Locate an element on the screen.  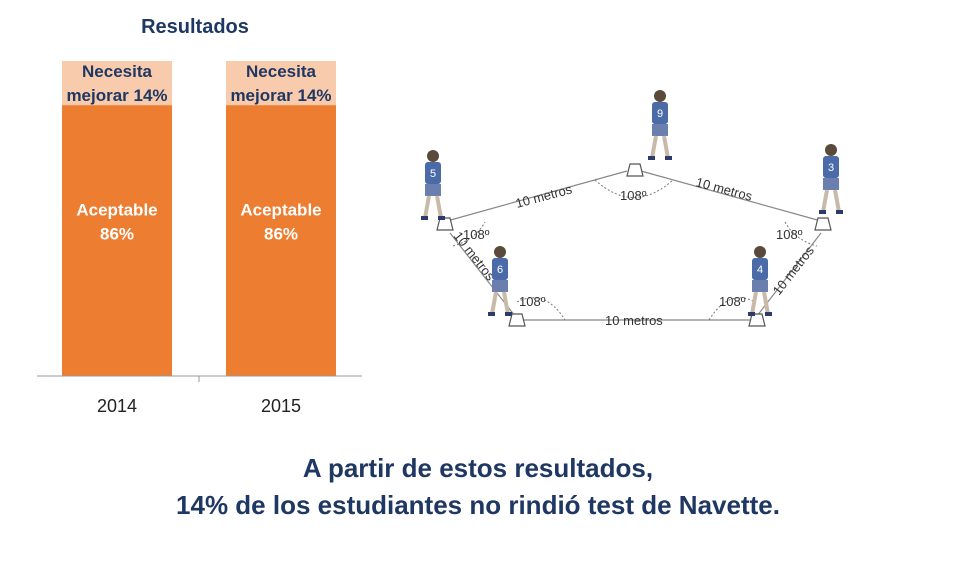
angle-arc-bottom-right is located at coordinates (732, 309).